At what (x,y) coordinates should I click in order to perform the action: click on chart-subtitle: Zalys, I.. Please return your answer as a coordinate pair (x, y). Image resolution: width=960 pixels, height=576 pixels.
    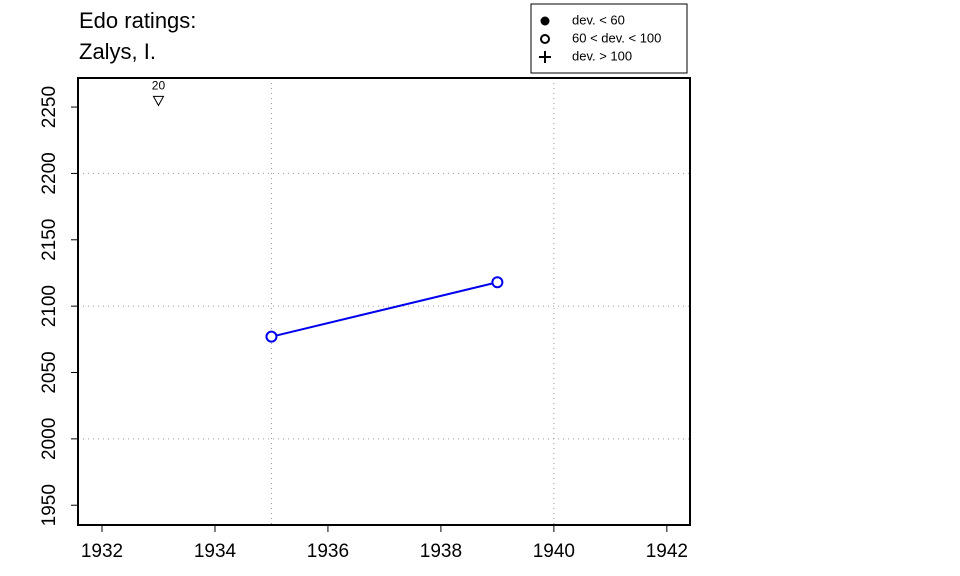
    Looking at the image, I should click on (117, 51).